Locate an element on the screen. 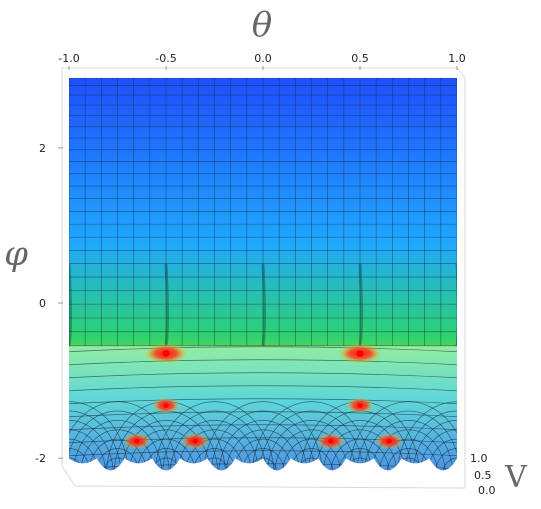 This screenshot has width=541, height=509. x-tick-label: 0.5 is located at coordinates (360, 58).